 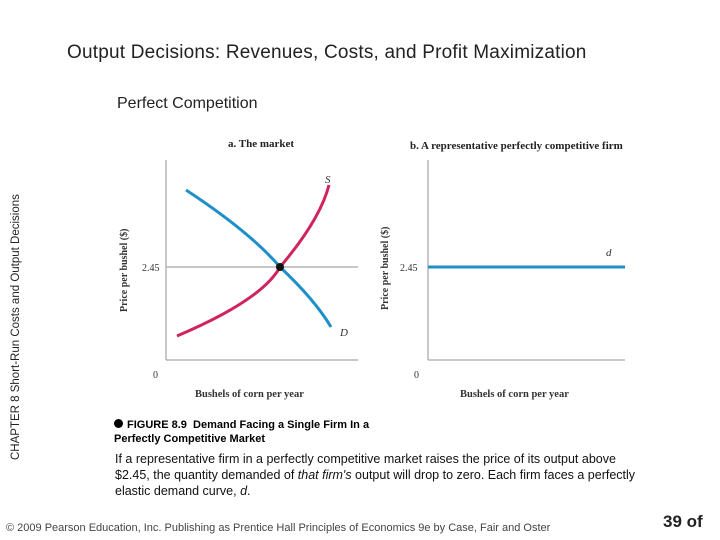 I want to click on panel-b-x-label: Bushels of corn per year, so click(x=514, y=394).